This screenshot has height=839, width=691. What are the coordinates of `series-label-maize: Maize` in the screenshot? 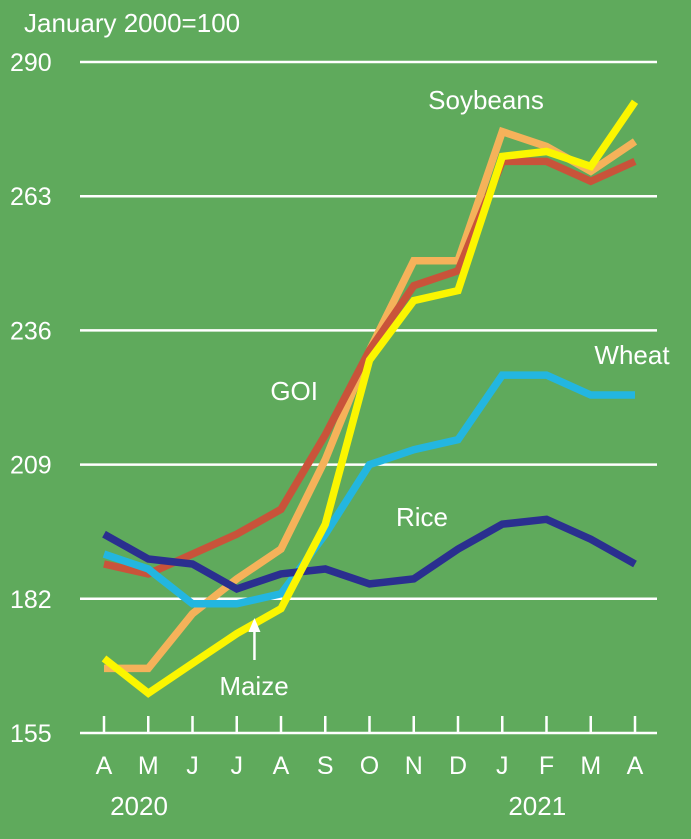 It's located at (253, 686).